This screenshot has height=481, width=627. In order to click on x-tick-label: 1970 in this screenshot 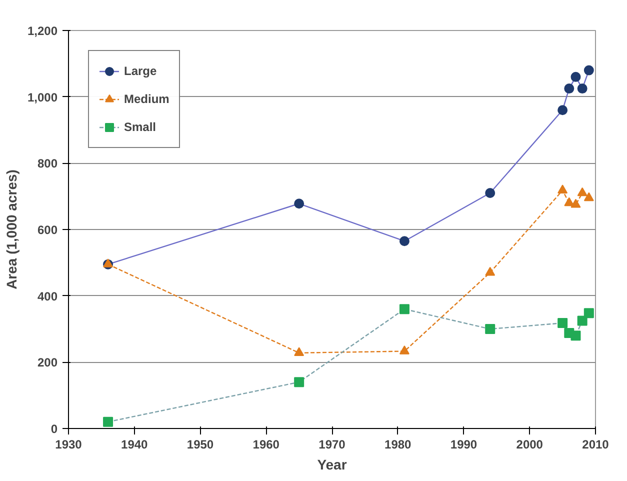, I will do `click(332, 445)`.